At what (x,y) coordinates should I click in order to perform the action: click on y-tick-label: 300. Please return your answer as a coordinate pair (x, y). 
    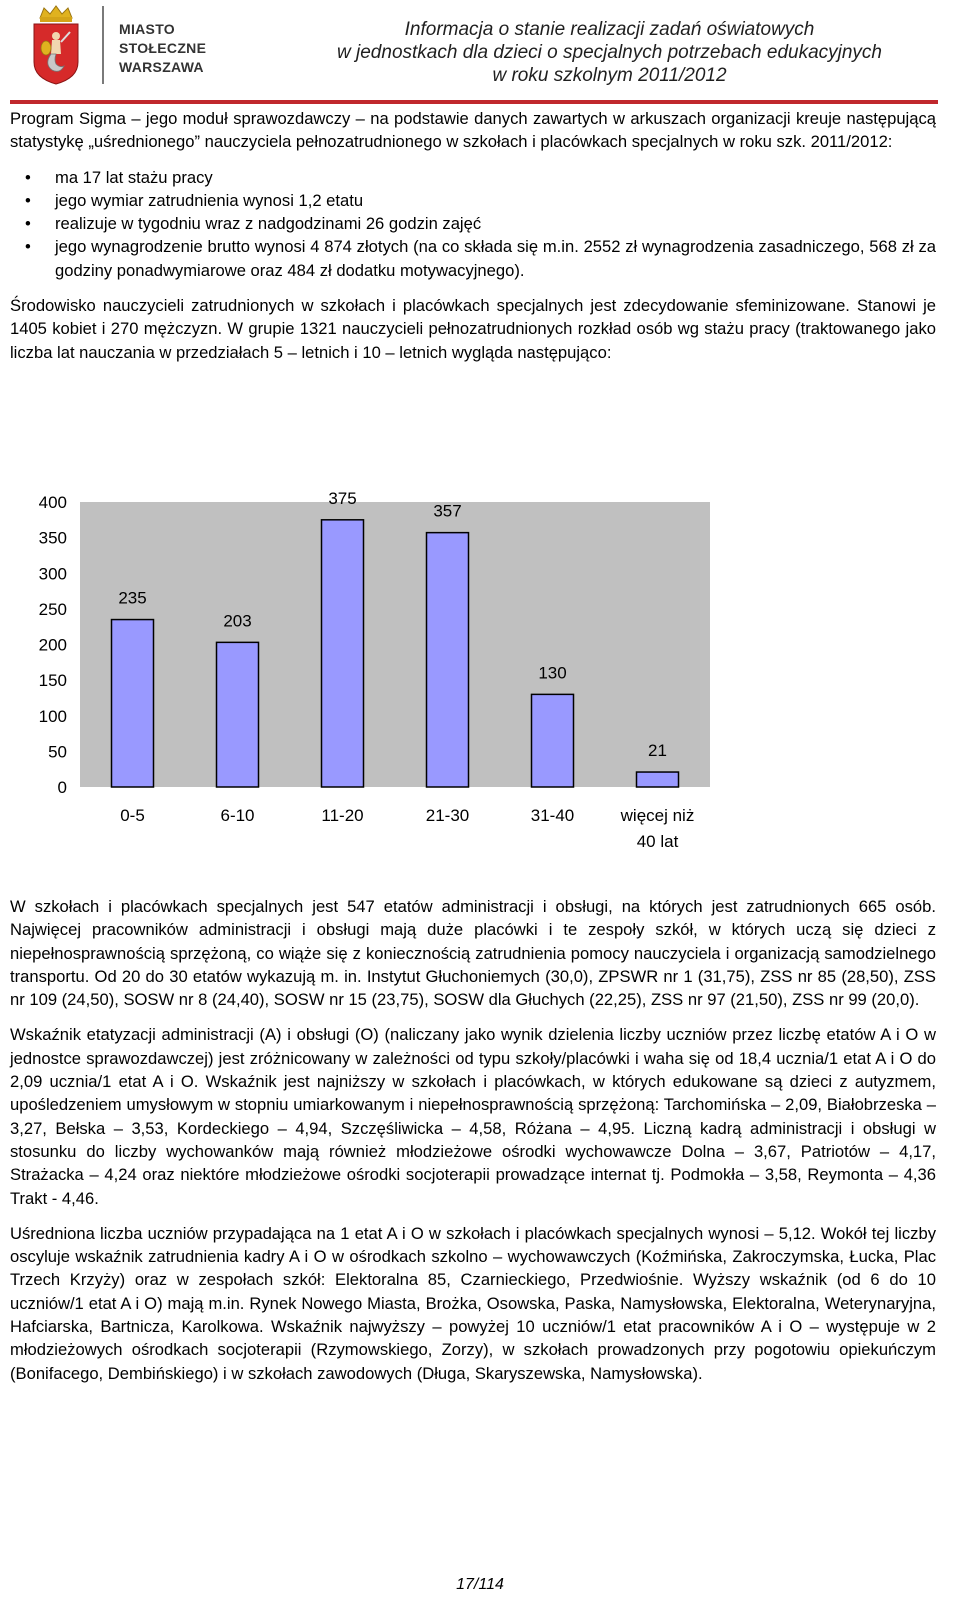
    Looking at the image, I should click on (53, 573).